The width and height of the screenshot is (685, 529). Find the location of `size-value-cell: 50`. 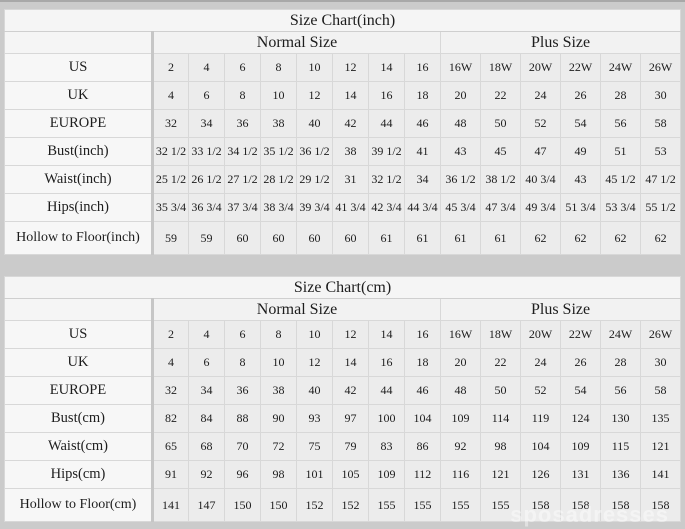

size-value-cell: 50 is located at coordinates (500, 123).